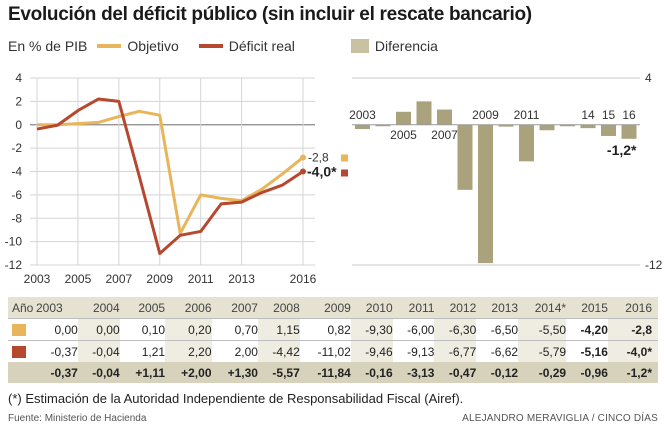  What do you see at coordinates (37, 279) in the screenshot?
I see `x-tick-label: 2003` at bounding box center [37, 279].